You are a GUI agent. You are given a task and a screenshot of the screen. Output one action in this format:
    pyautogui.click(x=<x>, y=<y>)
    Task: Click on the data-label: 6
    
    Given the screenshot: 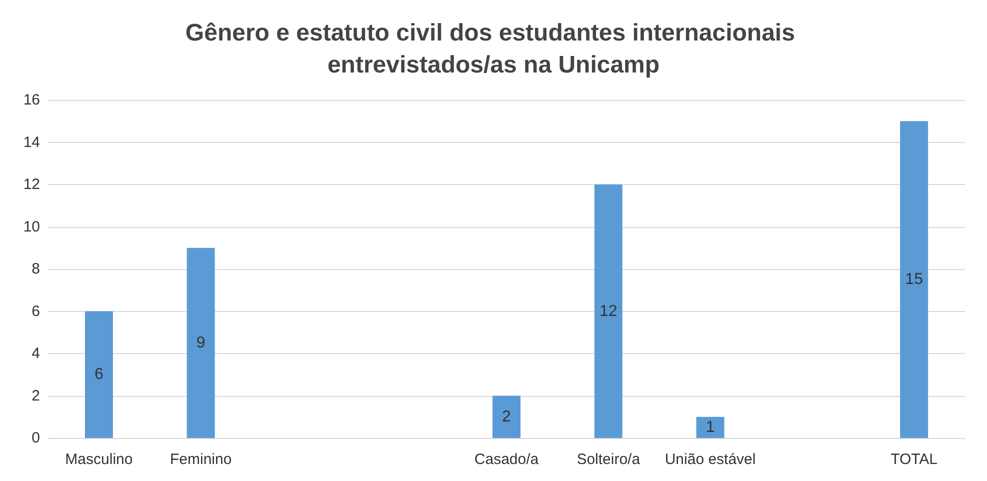 What is the action you would take?
    pyautogui.click(x=99, y=375)
    